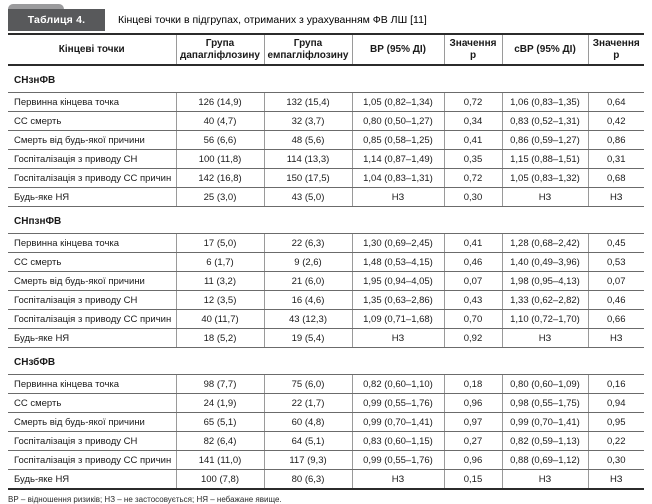 The width and height of the screenshot is (652, 504). Describe the element at coordinates (326, 220) in the screenshot. I see `section-header-label: СНпзнФВ` at that location.